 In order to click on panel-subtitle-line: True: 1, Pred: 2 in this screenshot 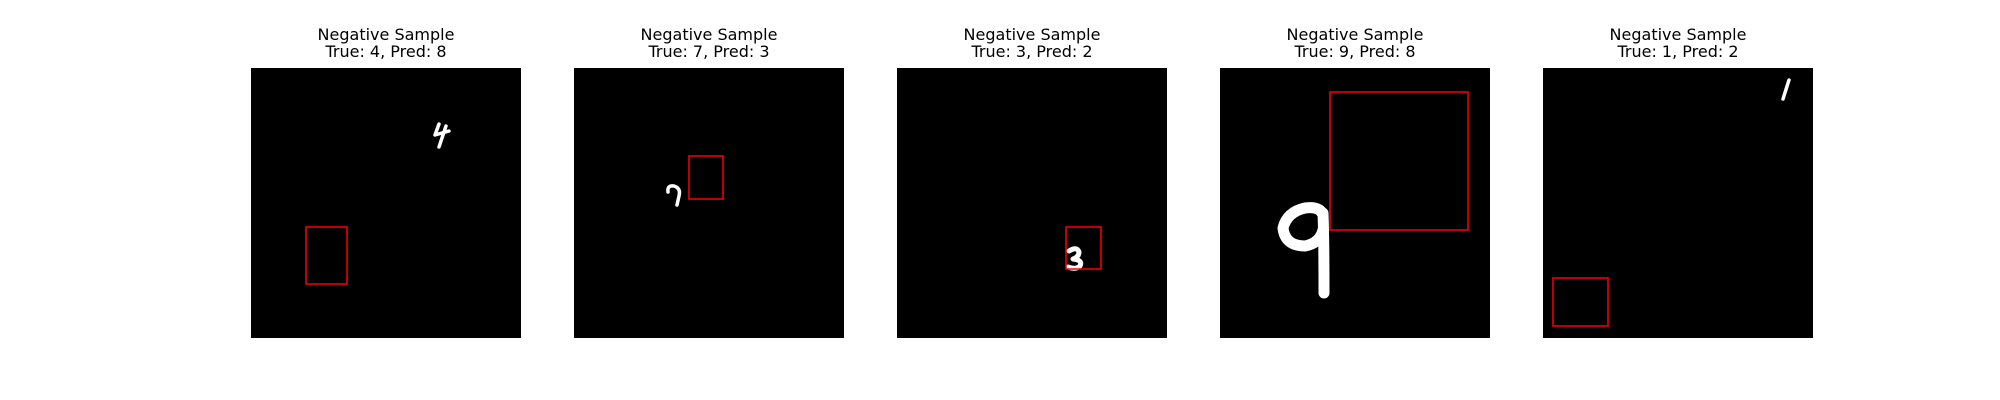, I will do `click(1678, 51)`.